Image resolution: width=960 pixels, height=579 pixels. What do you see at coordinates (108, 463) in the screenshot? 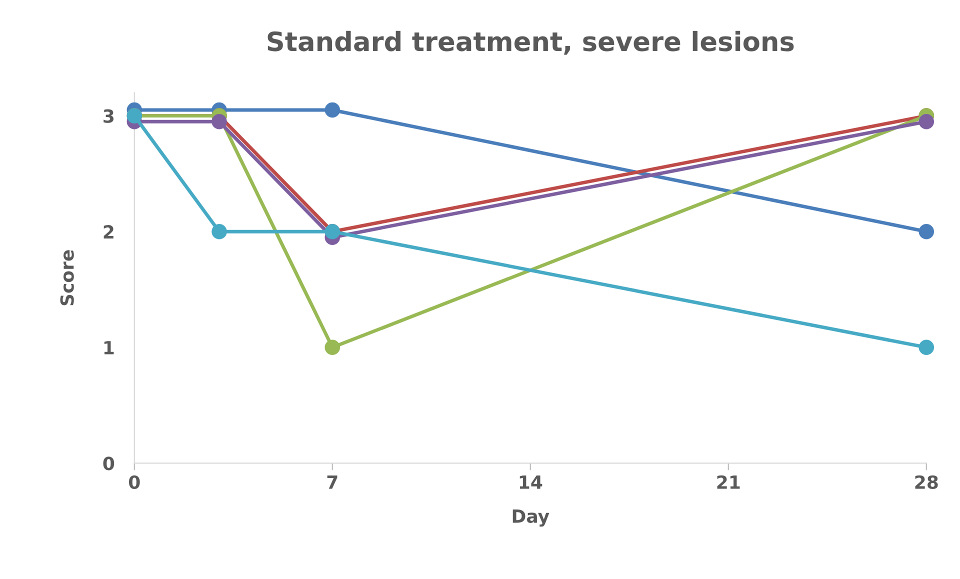
I see `y-tick-label: 0` at bounding box center [108, 463].